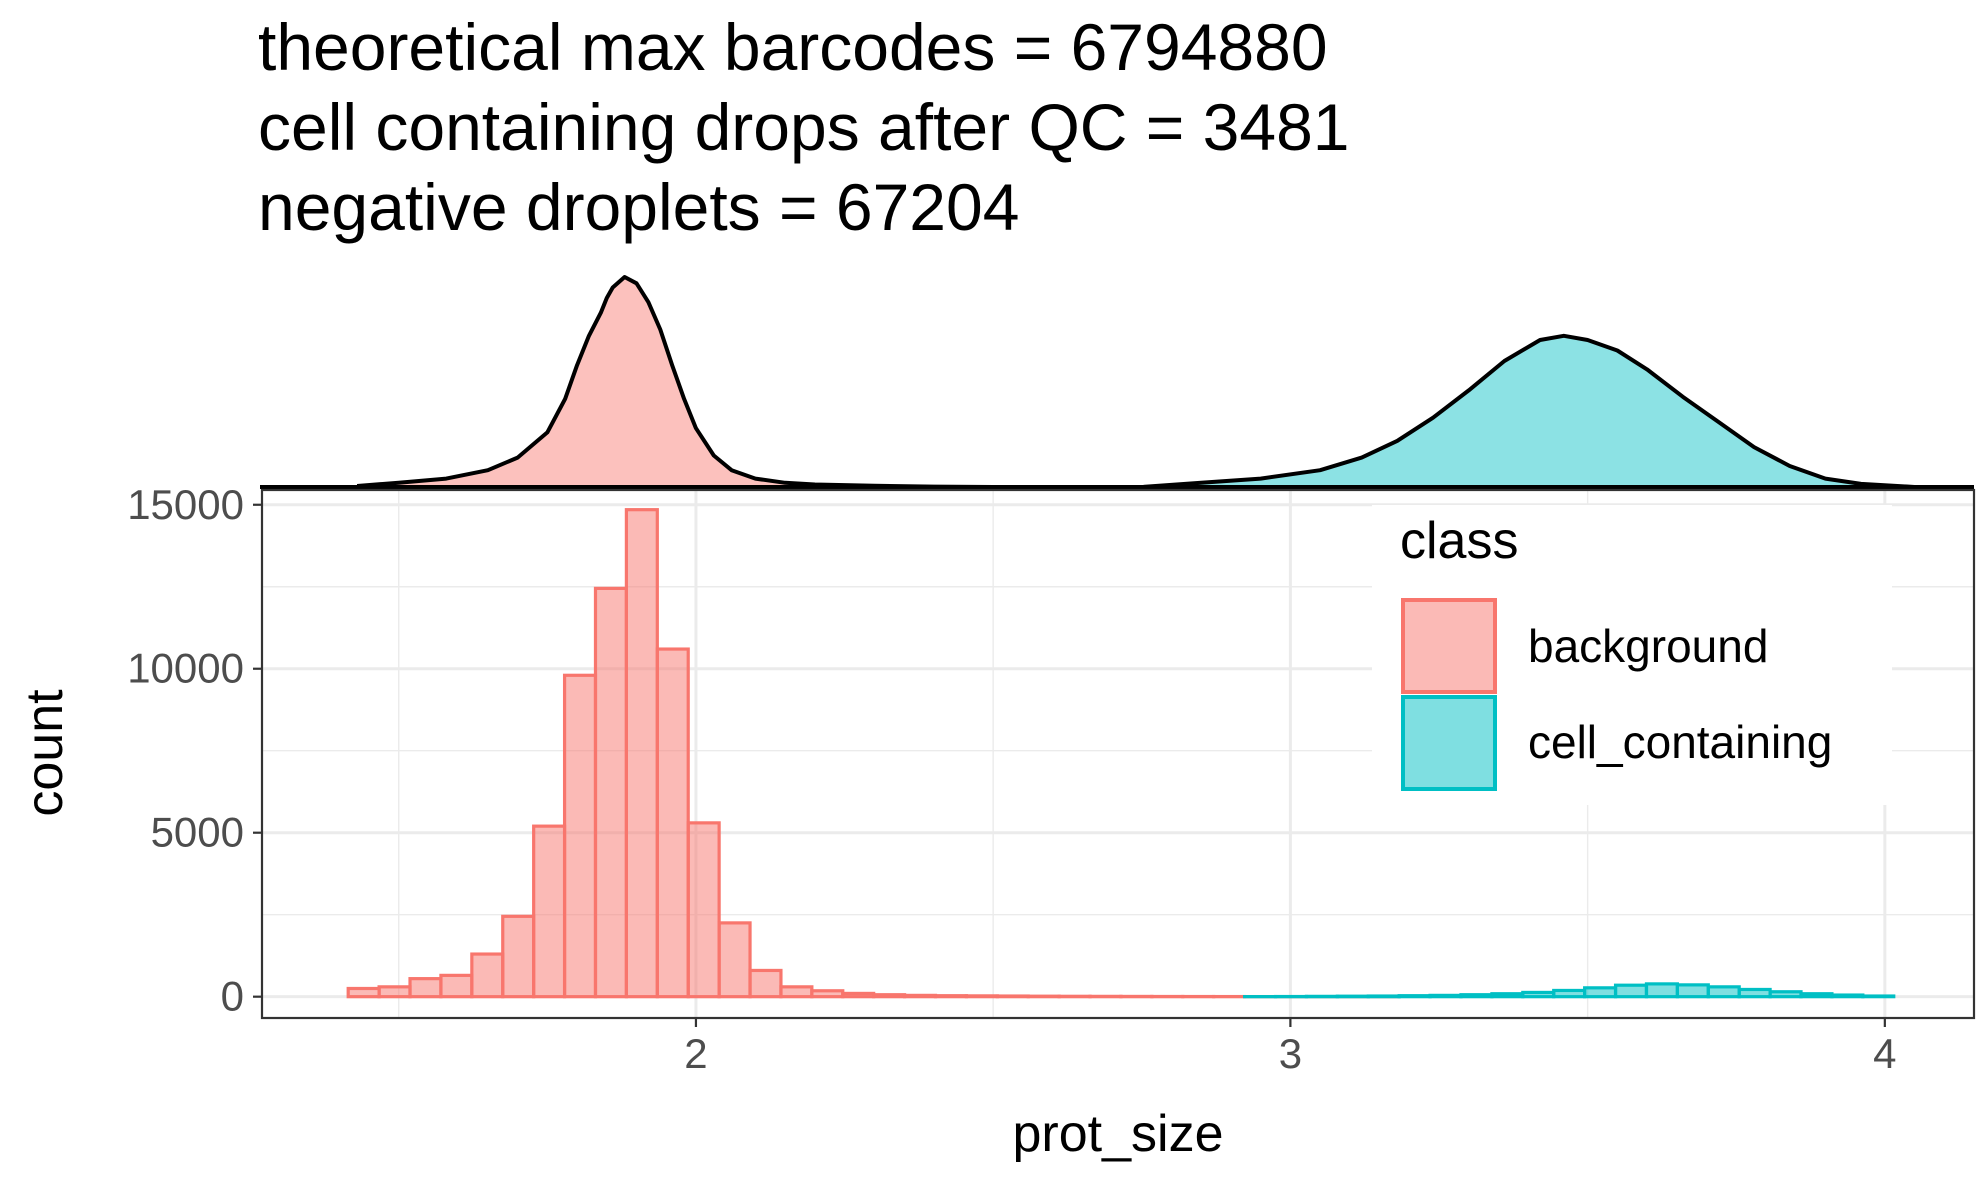  I want to click on y-tick-label: 5000, so click(197, 832).